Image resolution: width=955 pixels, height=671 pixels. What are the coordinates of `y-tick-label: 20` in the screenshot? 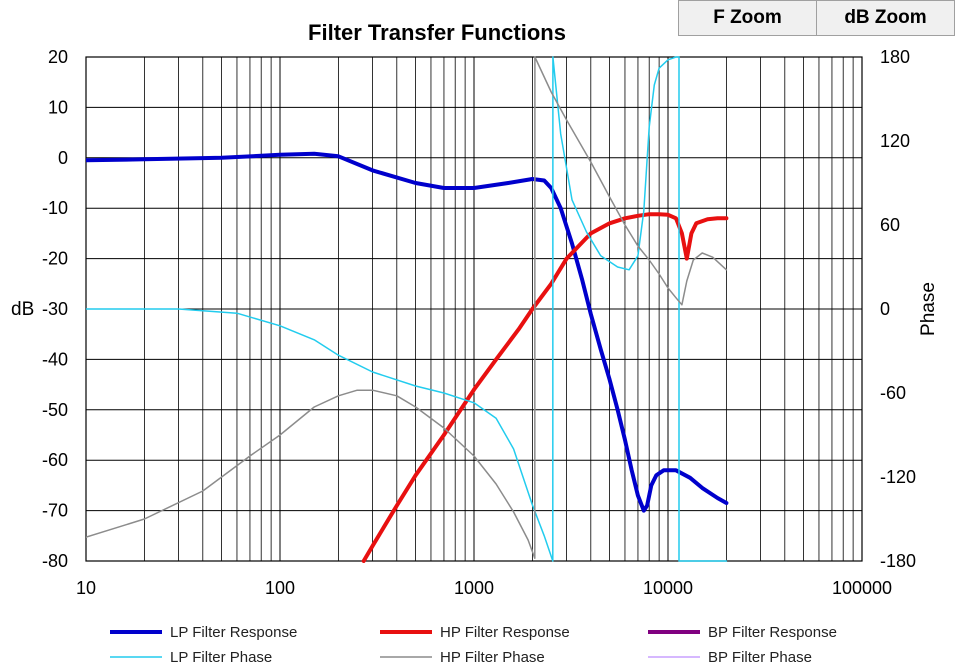 It's located at (58, 57).